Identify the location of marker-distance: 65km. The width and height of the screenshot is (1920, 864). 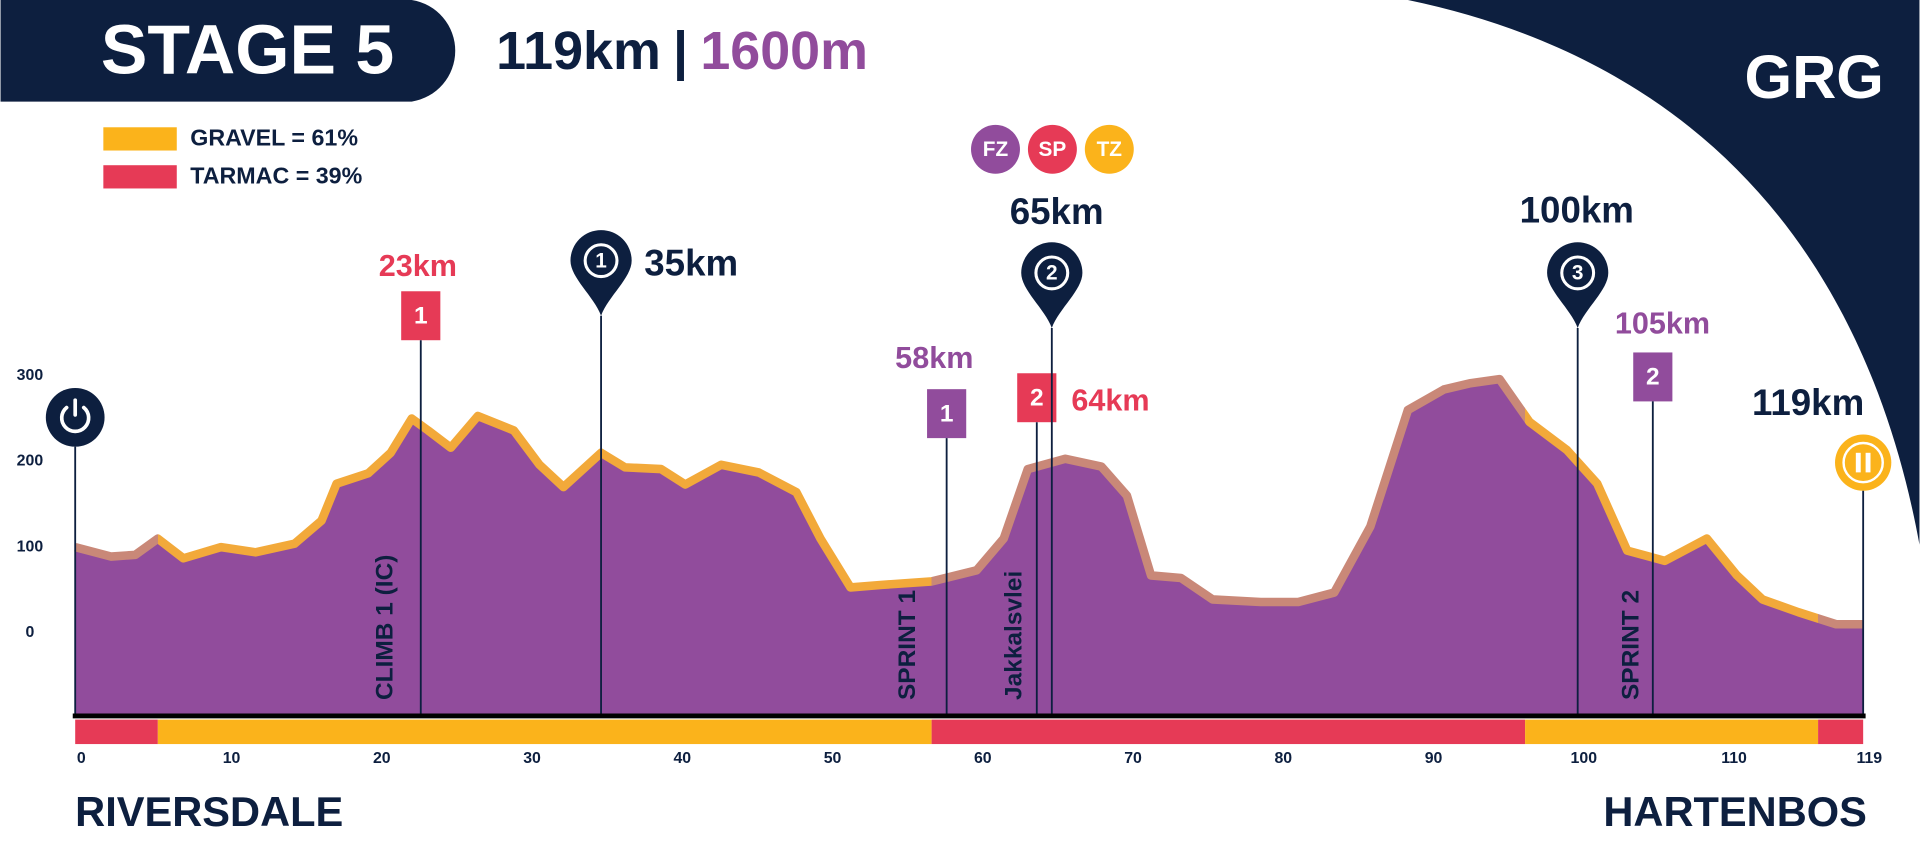
(1057, 211).